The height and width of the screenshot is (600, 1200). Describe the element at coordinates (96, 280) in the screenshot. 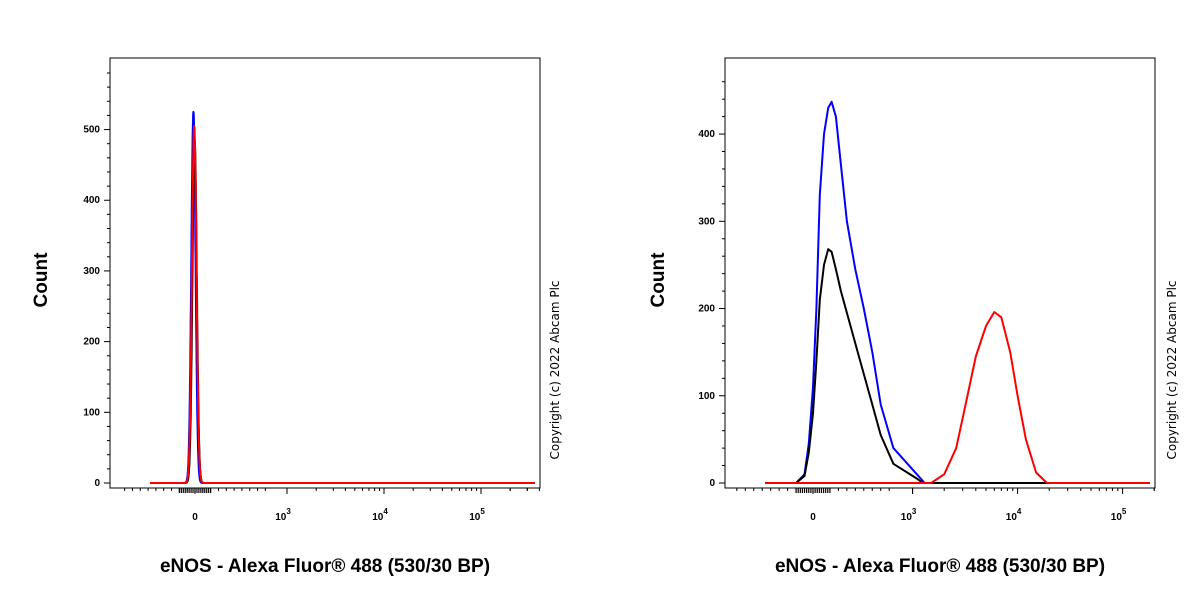

I see `left-y-ticks: 0 100 200 300 400 500` at that location.